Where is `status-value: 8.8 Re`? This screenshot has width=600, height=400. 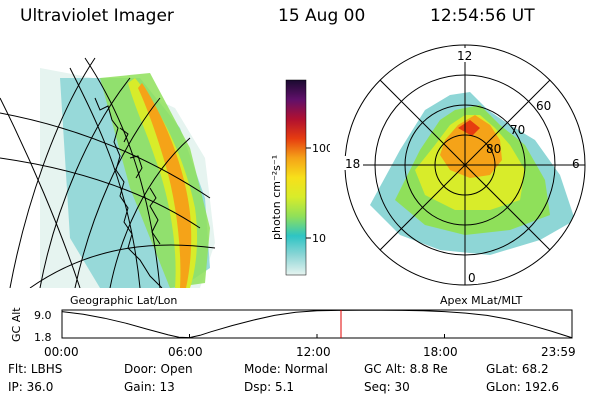
status-value: 8.8 Re is located at coordinates (428, 369).